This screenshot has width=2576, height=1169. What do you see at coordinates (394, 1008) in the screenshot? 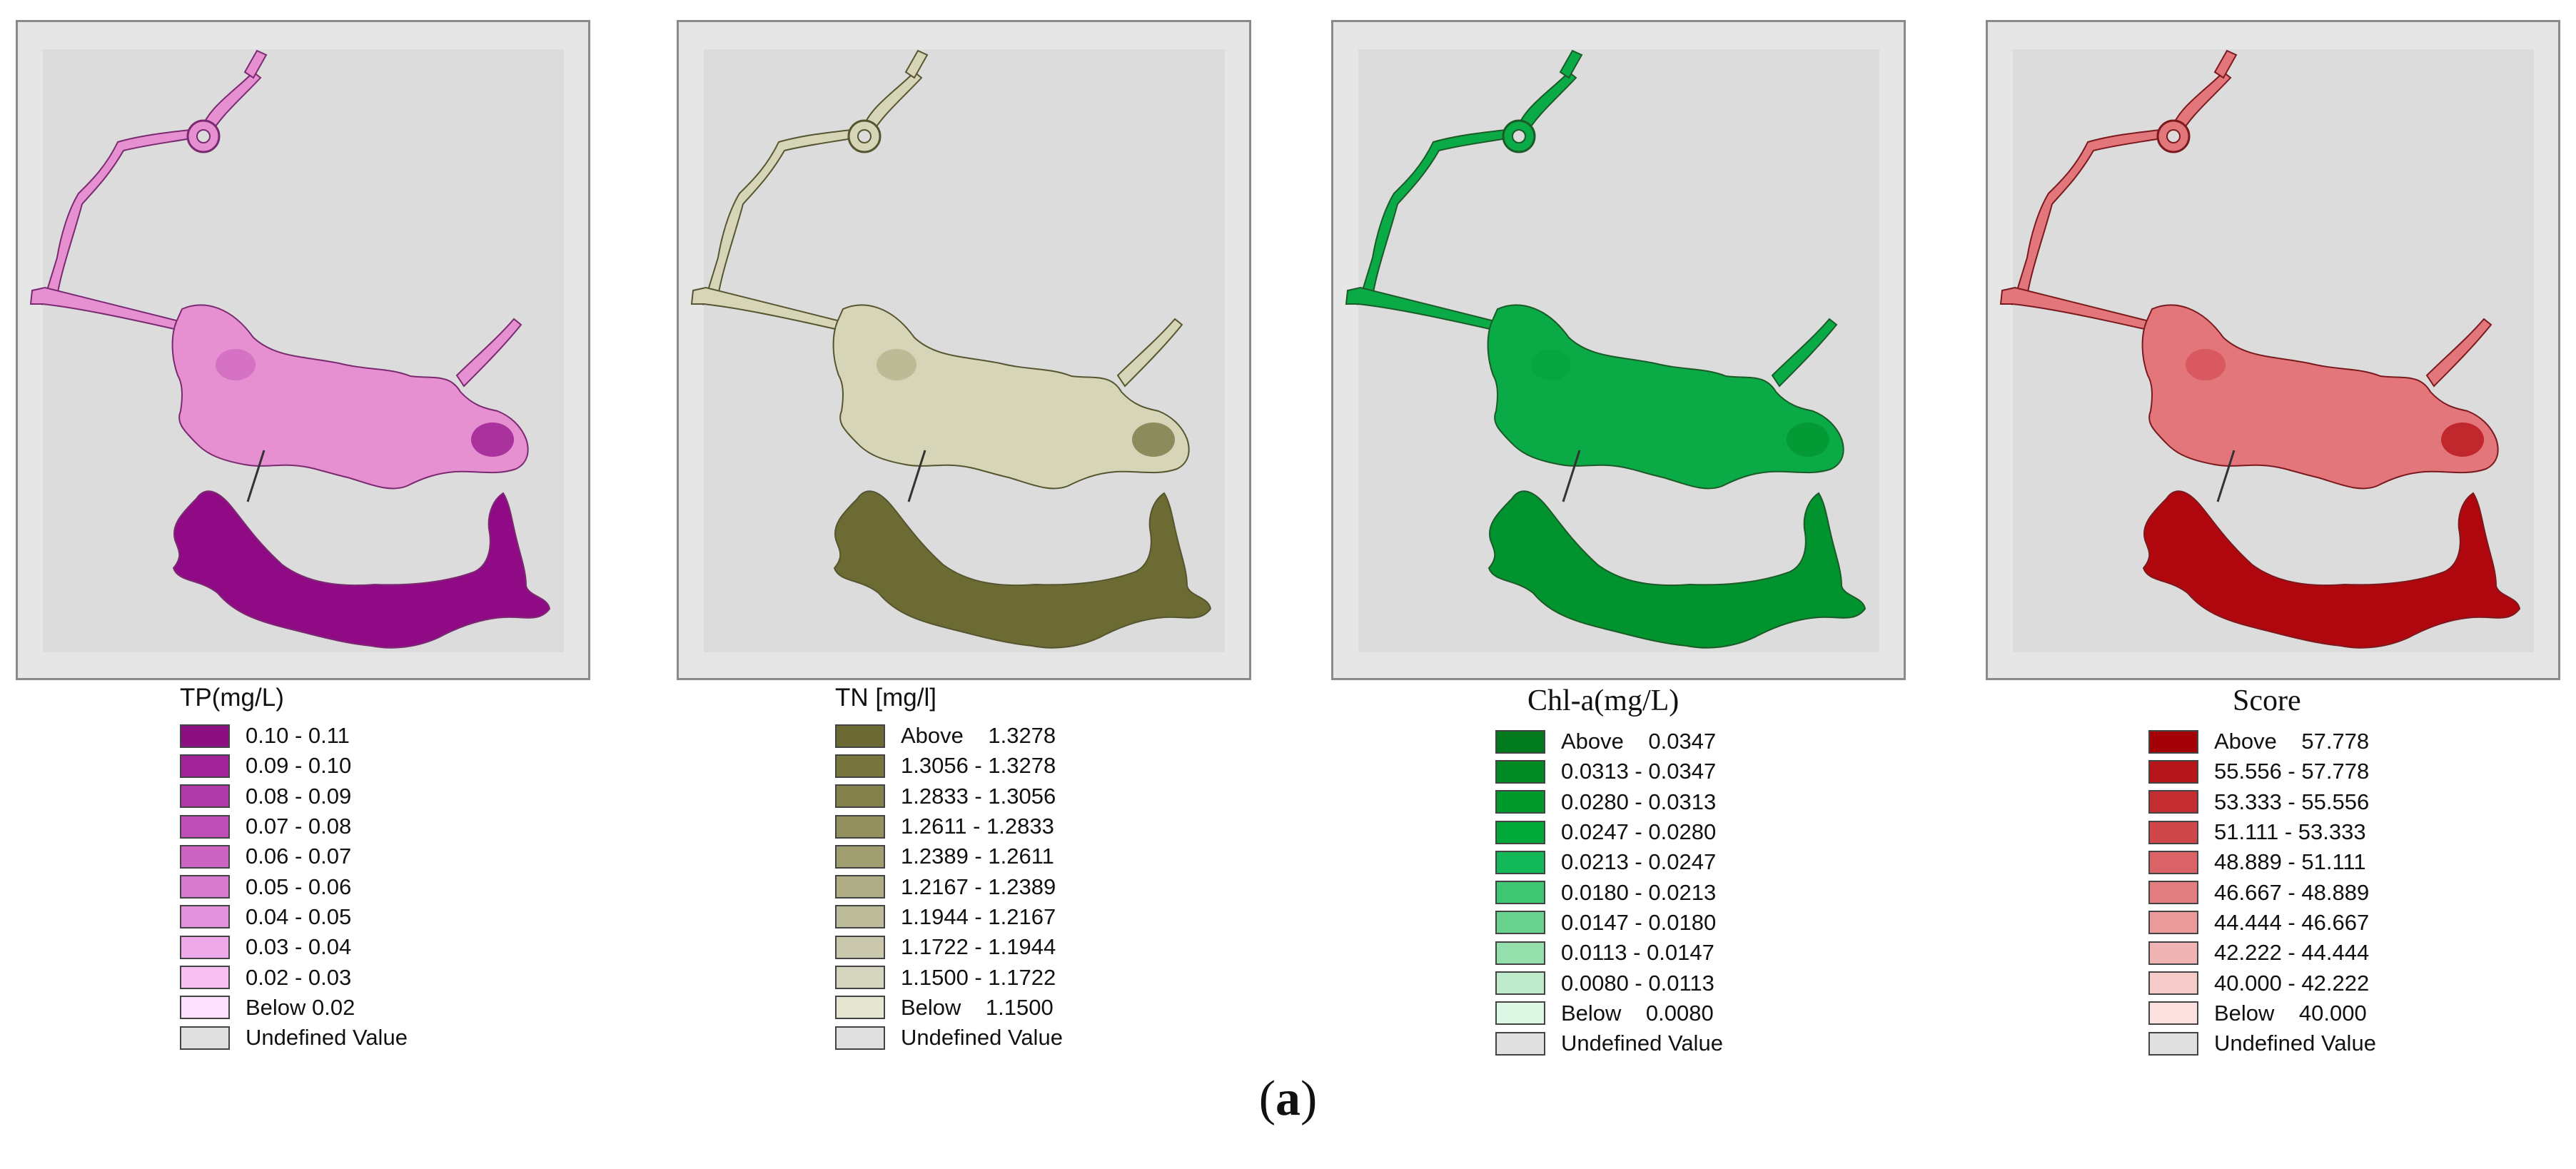
I see `legend-row: Below 0.02` at bounding box center [394, 1008].